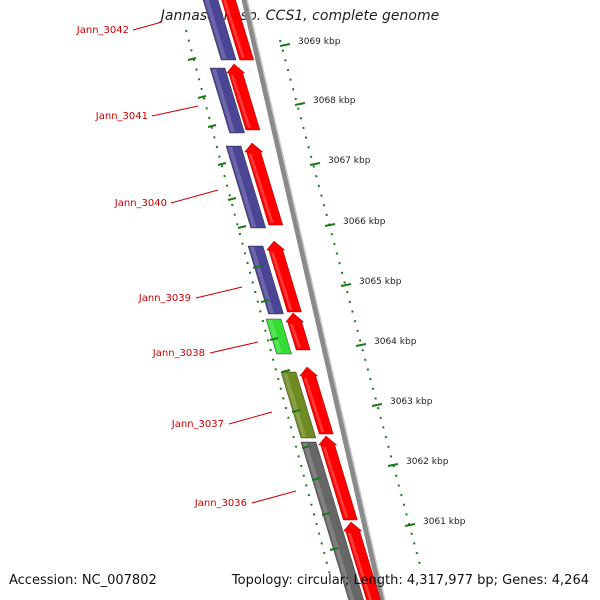 The width and height of the screenshot is (600, 600). What do you see at coordinates (197, 424) in the screenshot?
I see `gene-label-jann-3037: Jann_3037` at bounding box center [197, 424].